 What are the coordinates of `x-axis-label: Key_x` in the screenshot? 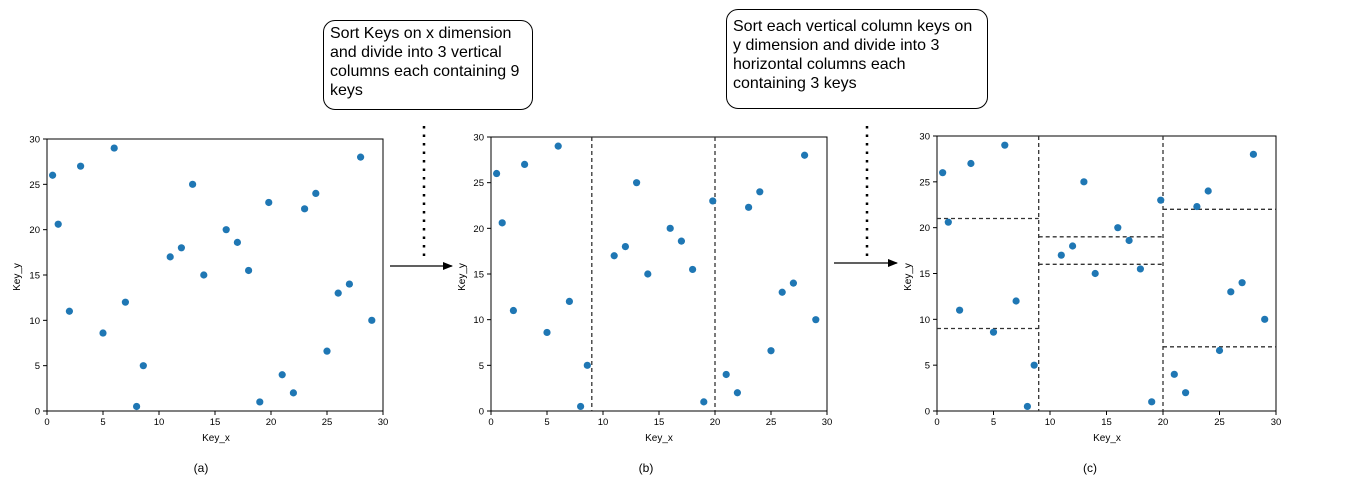 It's located at (1107, 438).